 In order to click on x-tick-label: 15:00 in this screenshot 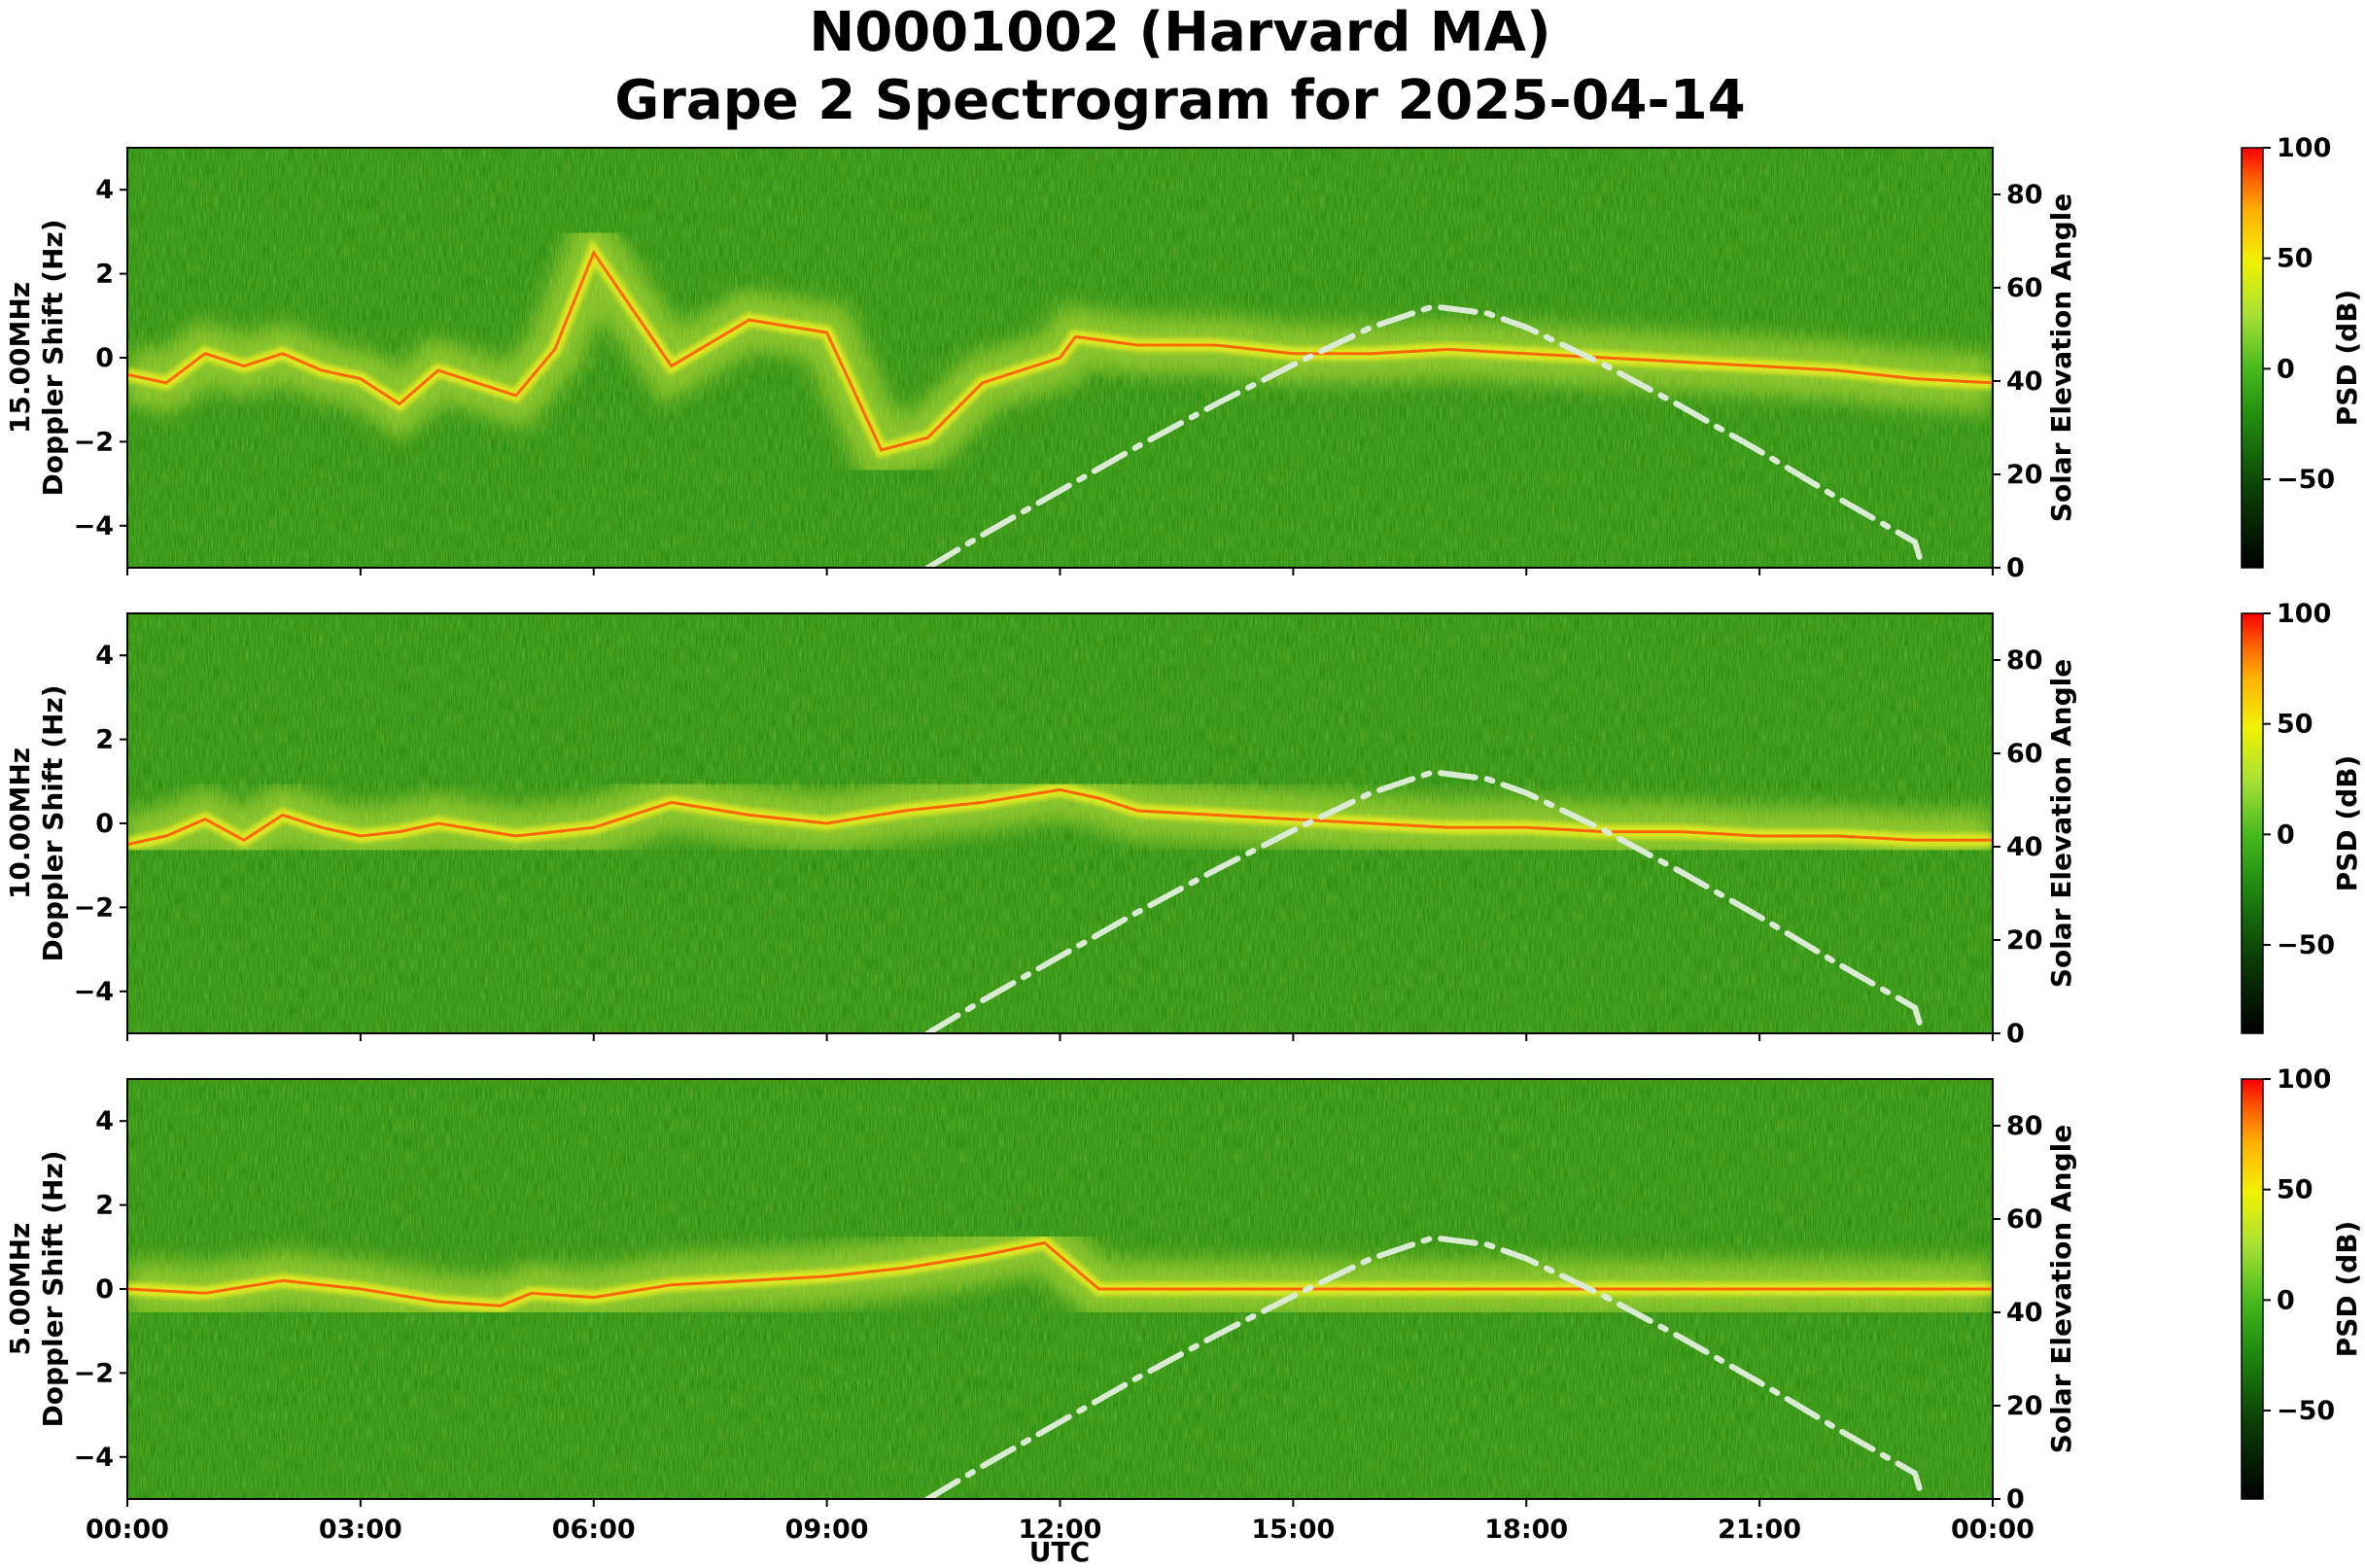, I will do `click(1293, 1530)`.